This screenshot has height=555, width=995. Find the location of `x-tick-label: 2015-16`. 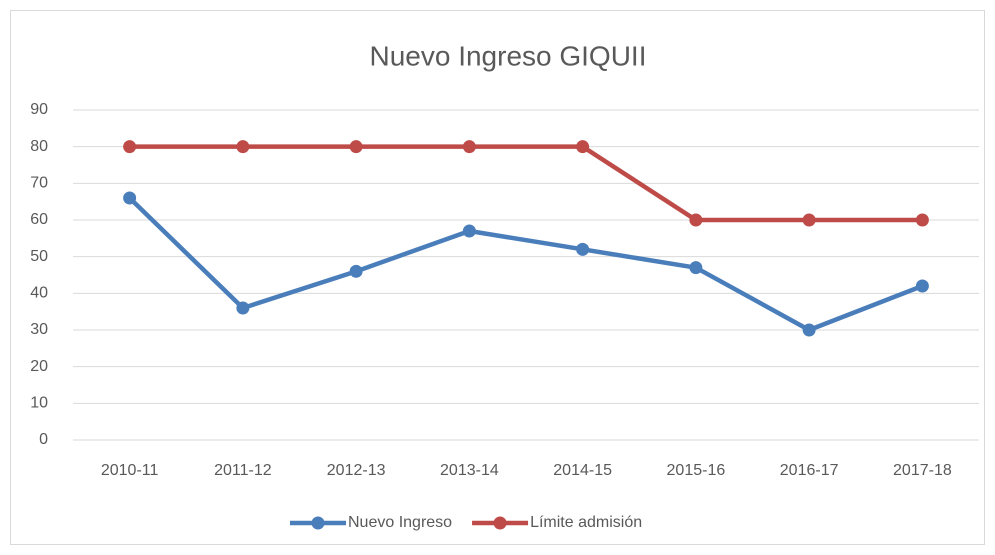

x-tick-label: 2015-16 is located at coordinates (696, 470).